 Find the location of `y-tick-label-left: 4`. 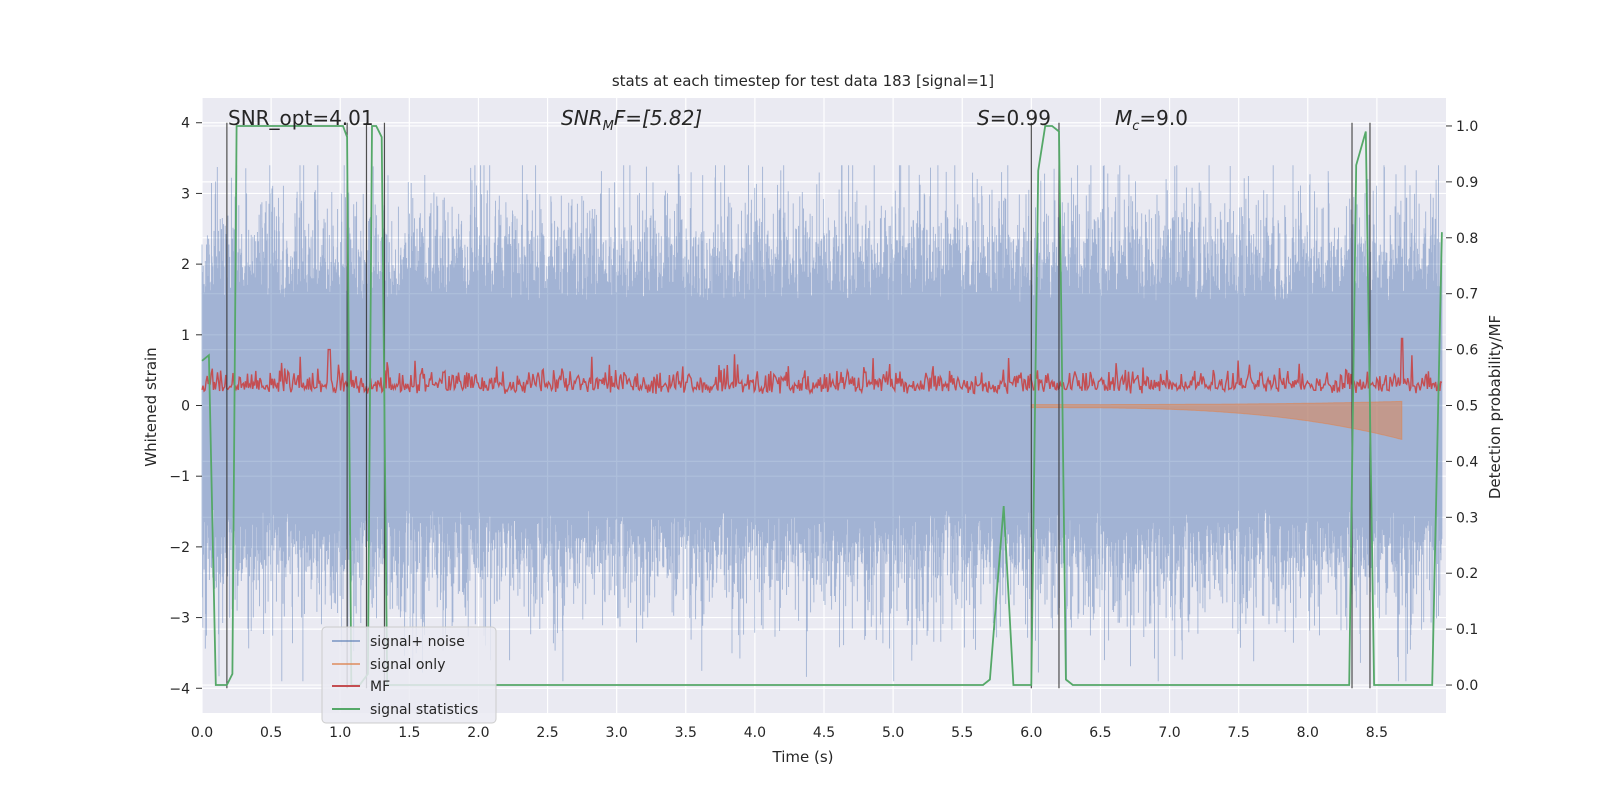

y-tick-label-left: 4 is located at coordinates (185, 124).